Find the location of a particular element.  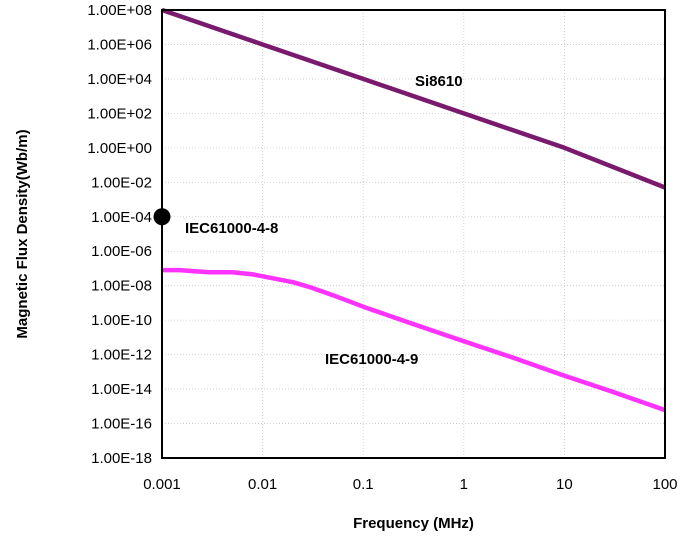

iec61000-4-8-label: IEC61000-4-8 is located at coordinates (231, 228).